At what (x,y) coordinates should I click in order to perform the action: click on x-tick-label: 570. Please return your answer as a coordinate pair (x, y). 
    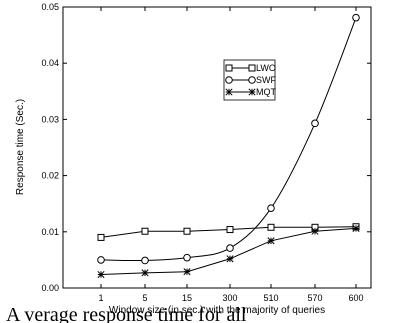
    Looking at the image, I should click on (314, 298).